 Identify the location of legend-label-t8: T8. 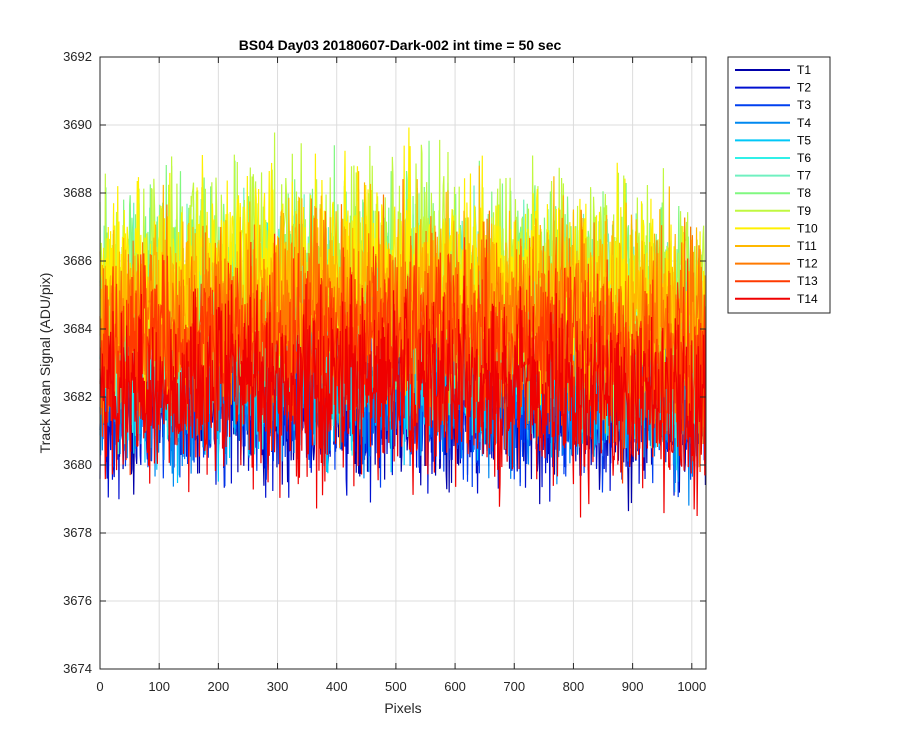
(804, 193).